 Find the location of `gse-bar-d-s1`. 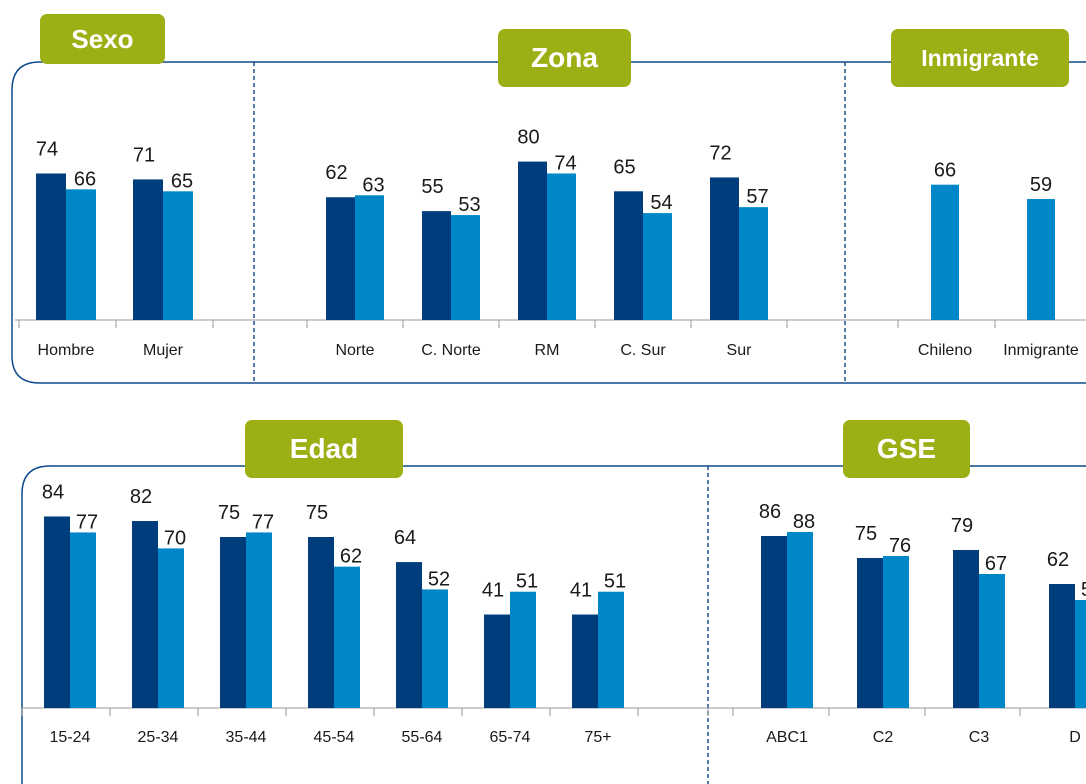

gse-bar-d-s1 is located at coordinates (1062, 646).